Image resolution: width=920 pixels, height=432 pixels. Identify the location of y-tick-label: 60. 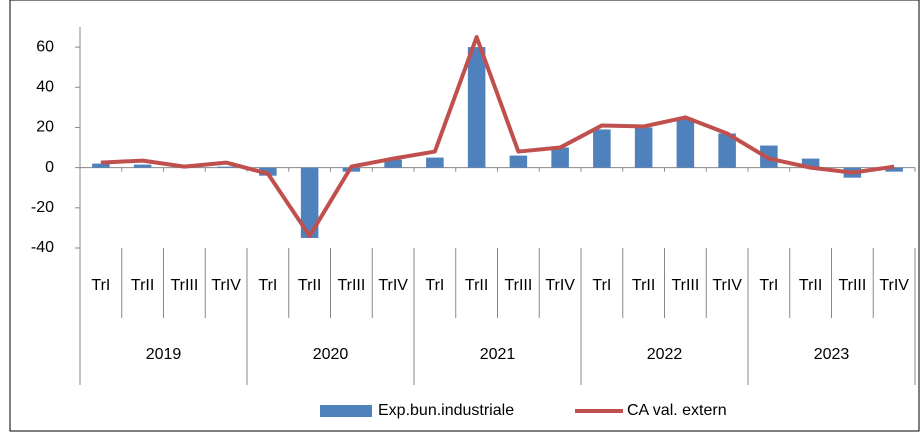
(45, 46).